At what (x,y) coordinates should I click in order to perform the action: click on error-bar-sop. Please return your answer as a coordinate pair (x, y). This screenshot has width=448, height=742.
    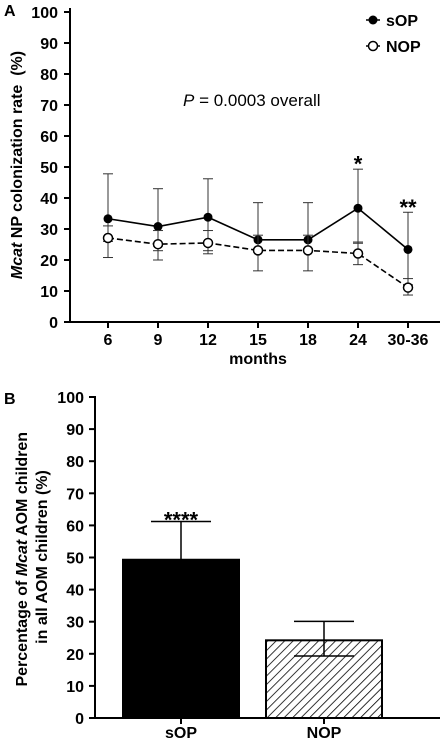
    Looking at the image, I should click on (181, 540).